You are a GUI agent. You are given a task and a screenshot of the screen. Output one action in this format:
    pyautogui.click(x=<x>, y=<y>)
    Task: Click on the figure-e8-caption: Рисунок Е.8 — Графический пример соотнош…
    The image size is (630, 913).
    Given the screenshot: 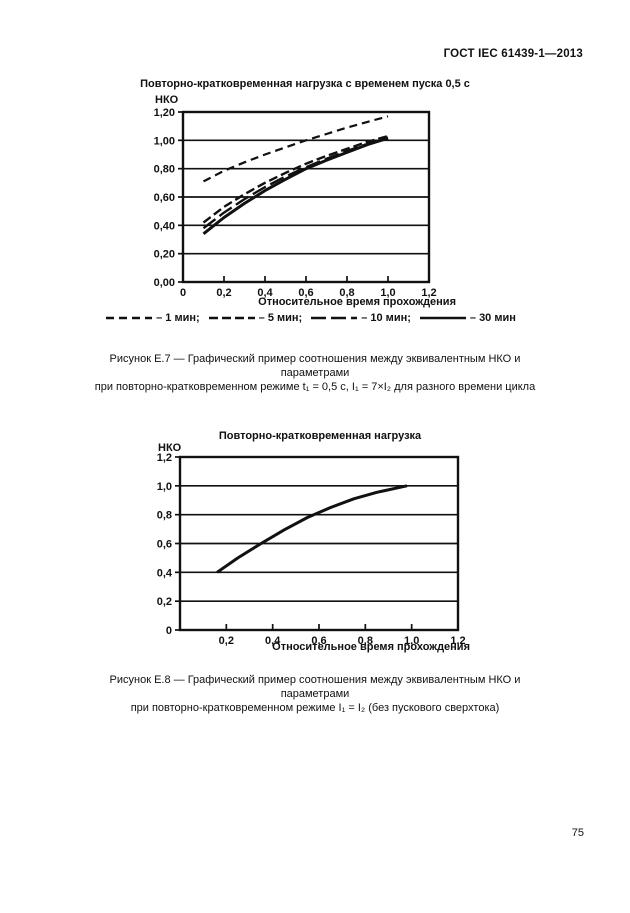 What is the action you would take?
    pyautogui.click(x=315, y=694)
    